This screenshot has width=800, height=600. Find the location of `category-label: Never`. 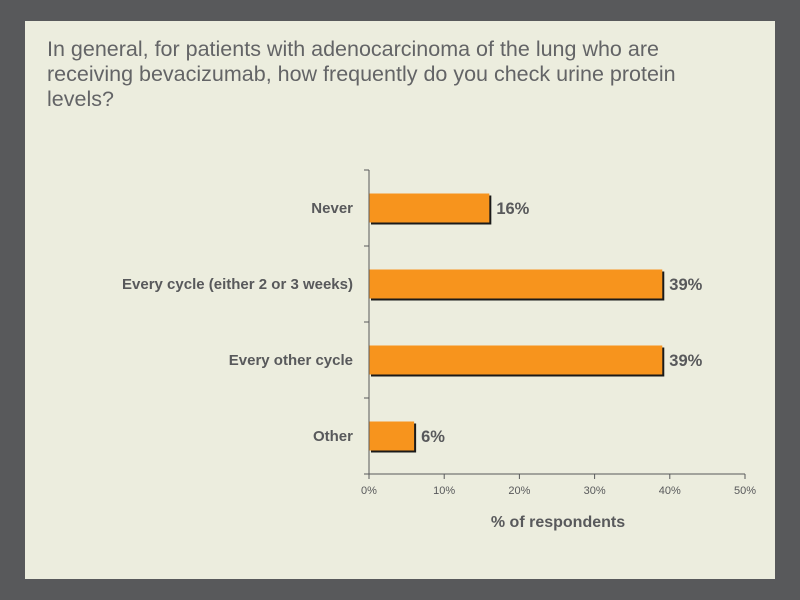

category-label: Never is located at coordinates (332, 208).